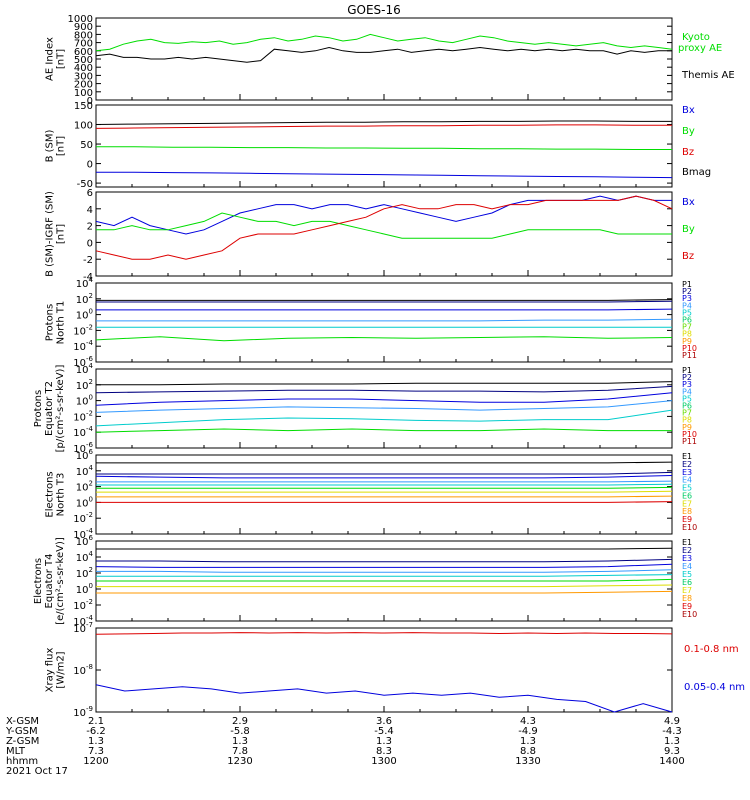  I want to click on series-p1, so click(384, 383).